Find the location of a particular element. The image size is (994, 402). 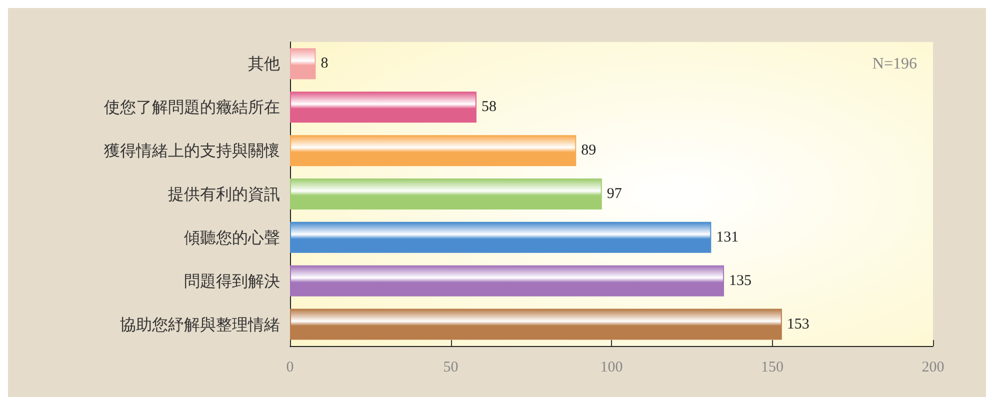

data-label: 89 is located at coordinates (588, 150).